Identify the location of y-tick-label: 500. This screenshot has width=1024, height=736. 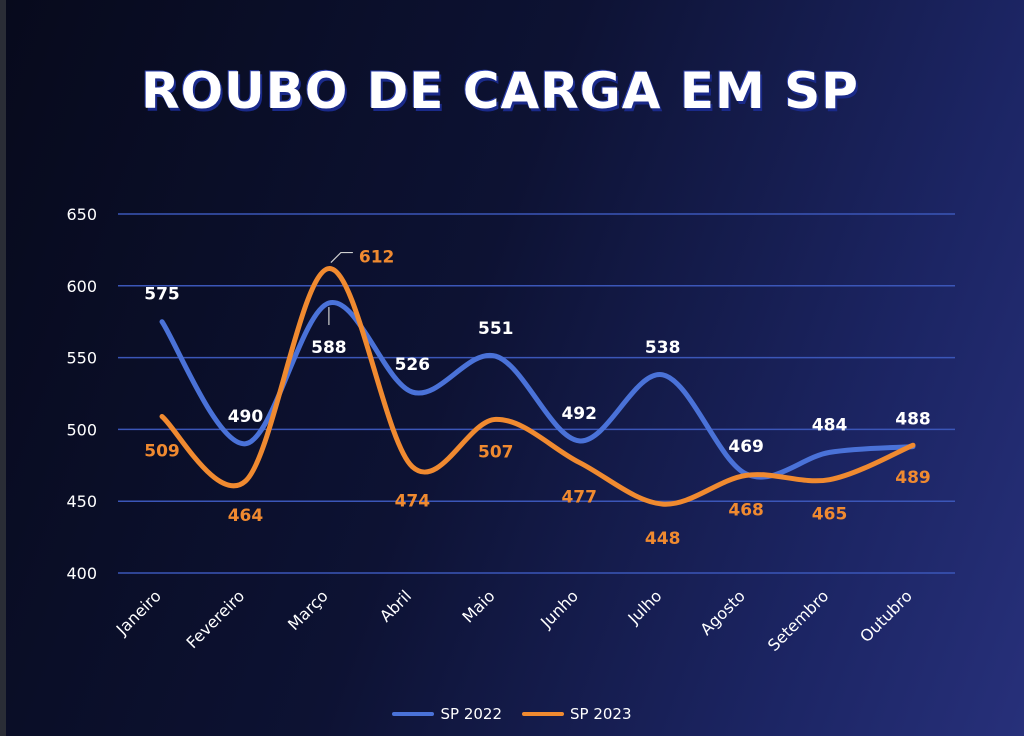
(81, 429).